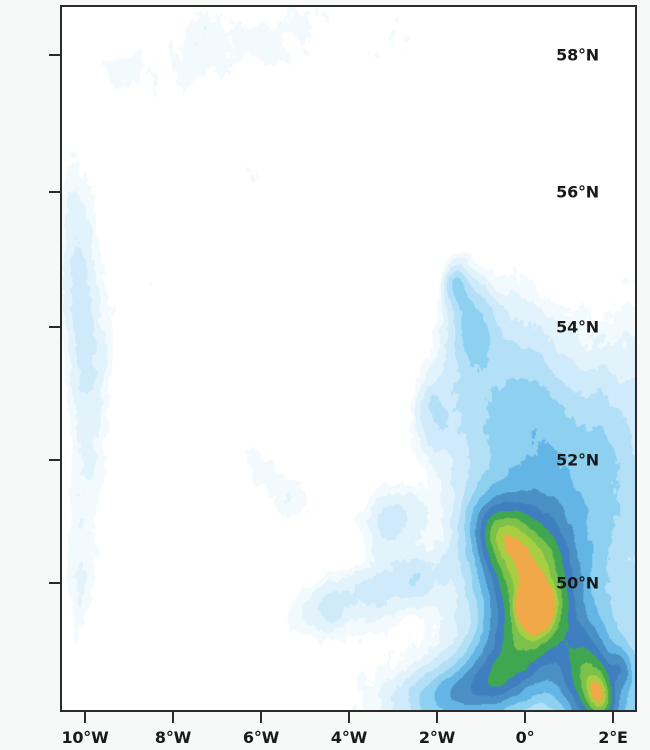  I want to click on xtick-2w-label: 2°W, so click(437, 737).